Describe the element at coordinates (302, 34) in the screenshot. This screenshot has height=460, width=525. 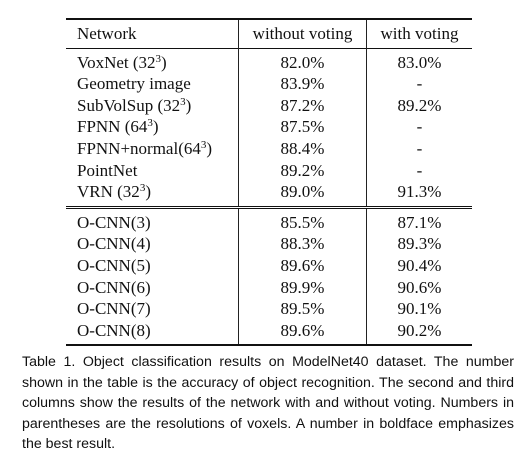
I see `header-without-voting: without voting` at that location.